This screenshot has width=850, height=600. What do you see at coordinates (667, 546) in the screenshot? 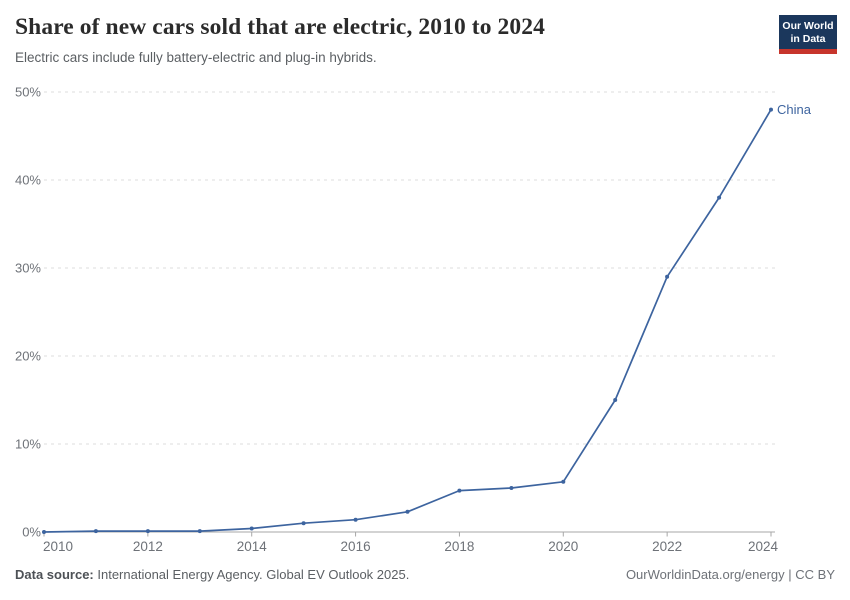
I see `x-axis-tick-label: 2022` at bounding box center [667, 546].